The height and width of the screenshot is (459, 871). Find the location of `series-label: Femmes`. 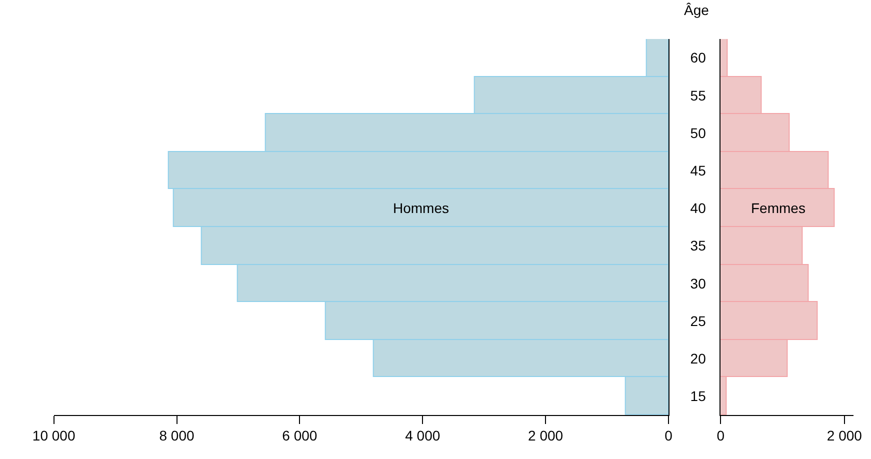

series-label: Femmes is located at coordinates (778, 208).